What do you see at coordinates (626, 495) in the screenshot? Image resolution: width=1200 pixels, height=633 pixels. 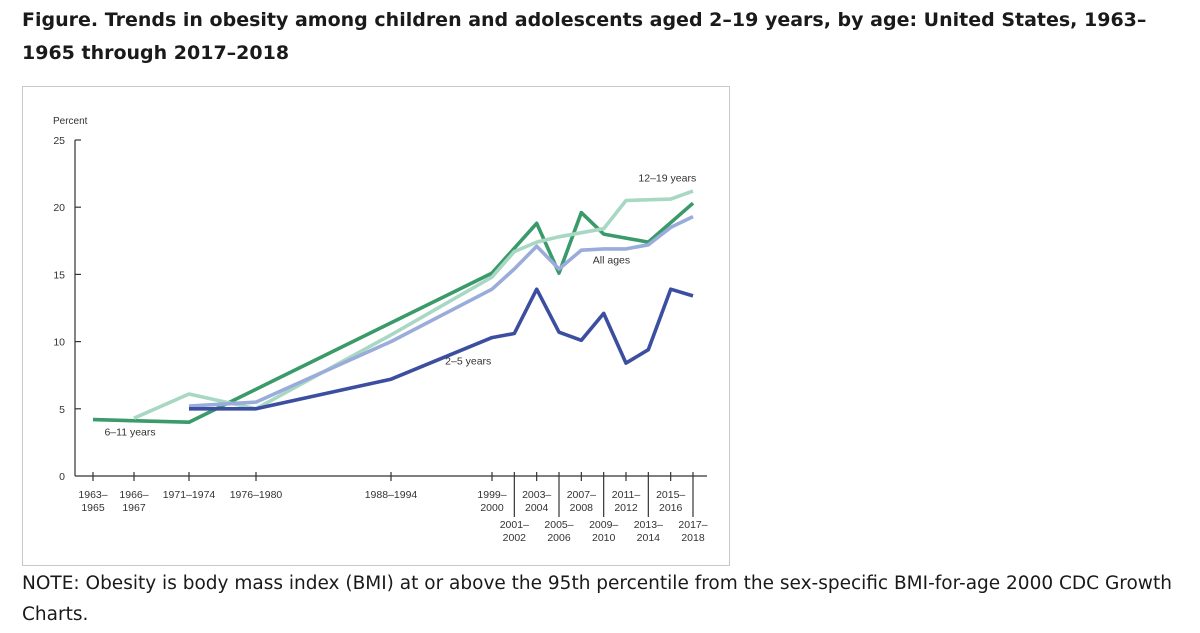 I see `x-tick-label: 2011–` at bounding box center [626, 495].